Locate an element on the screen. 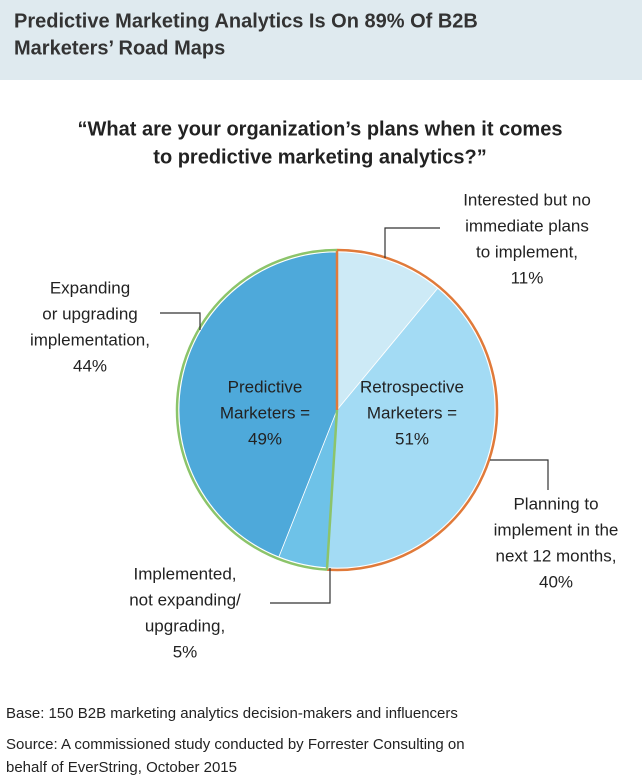 Image resolution: width=642 pixels, height=779 pixels. slice-label: upgrading, is located at coordinates (185, 625).